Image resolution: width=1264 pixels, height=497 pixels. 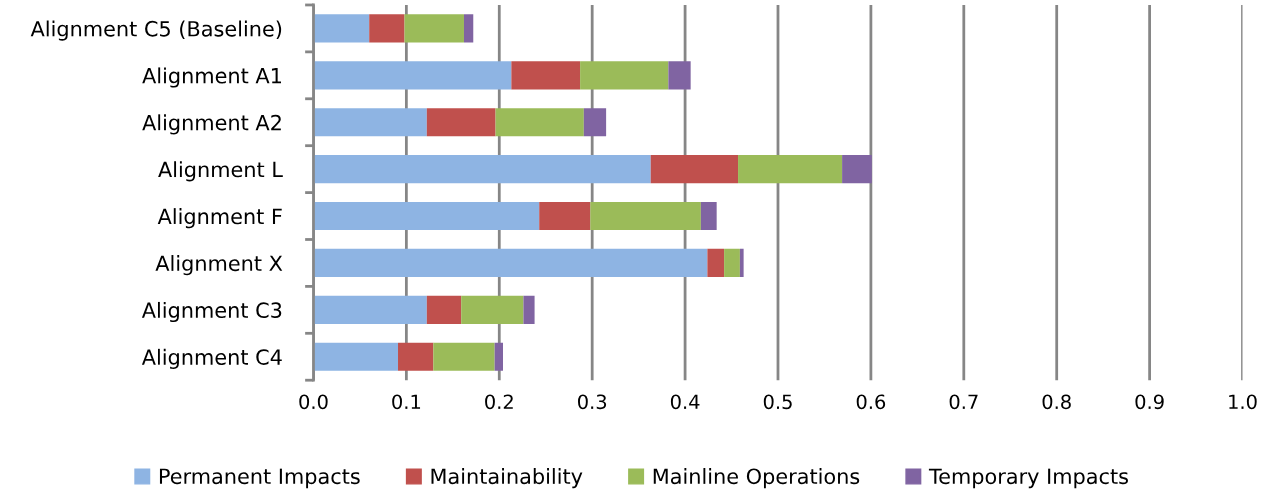 I want to click on y-tick-label: Alignment A2, so click(x=211, y=124).